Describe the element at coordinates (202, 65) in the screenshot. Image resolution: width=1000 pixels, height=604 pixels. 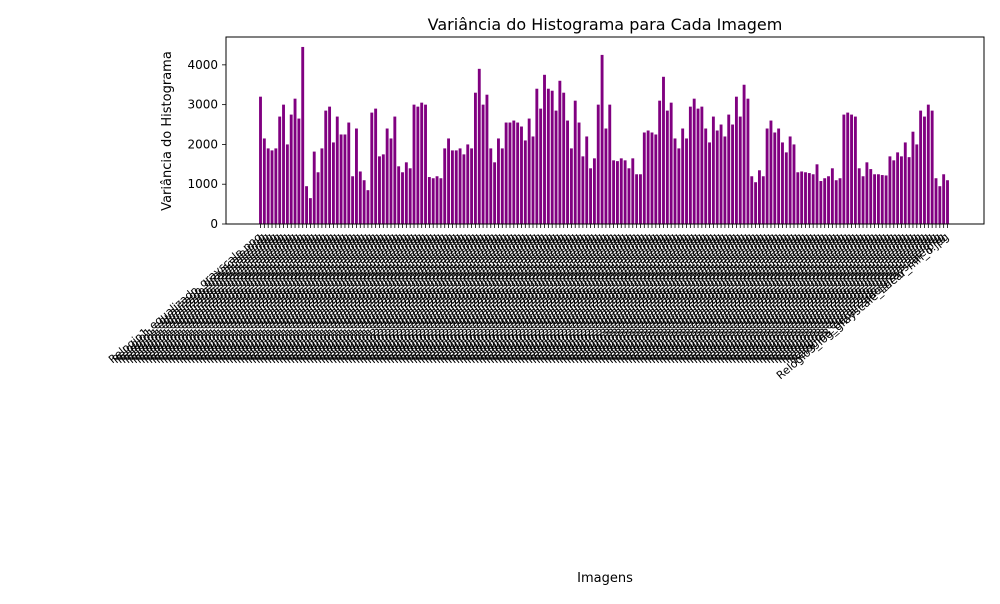
I see `y-tick-label: 4000` at that location.